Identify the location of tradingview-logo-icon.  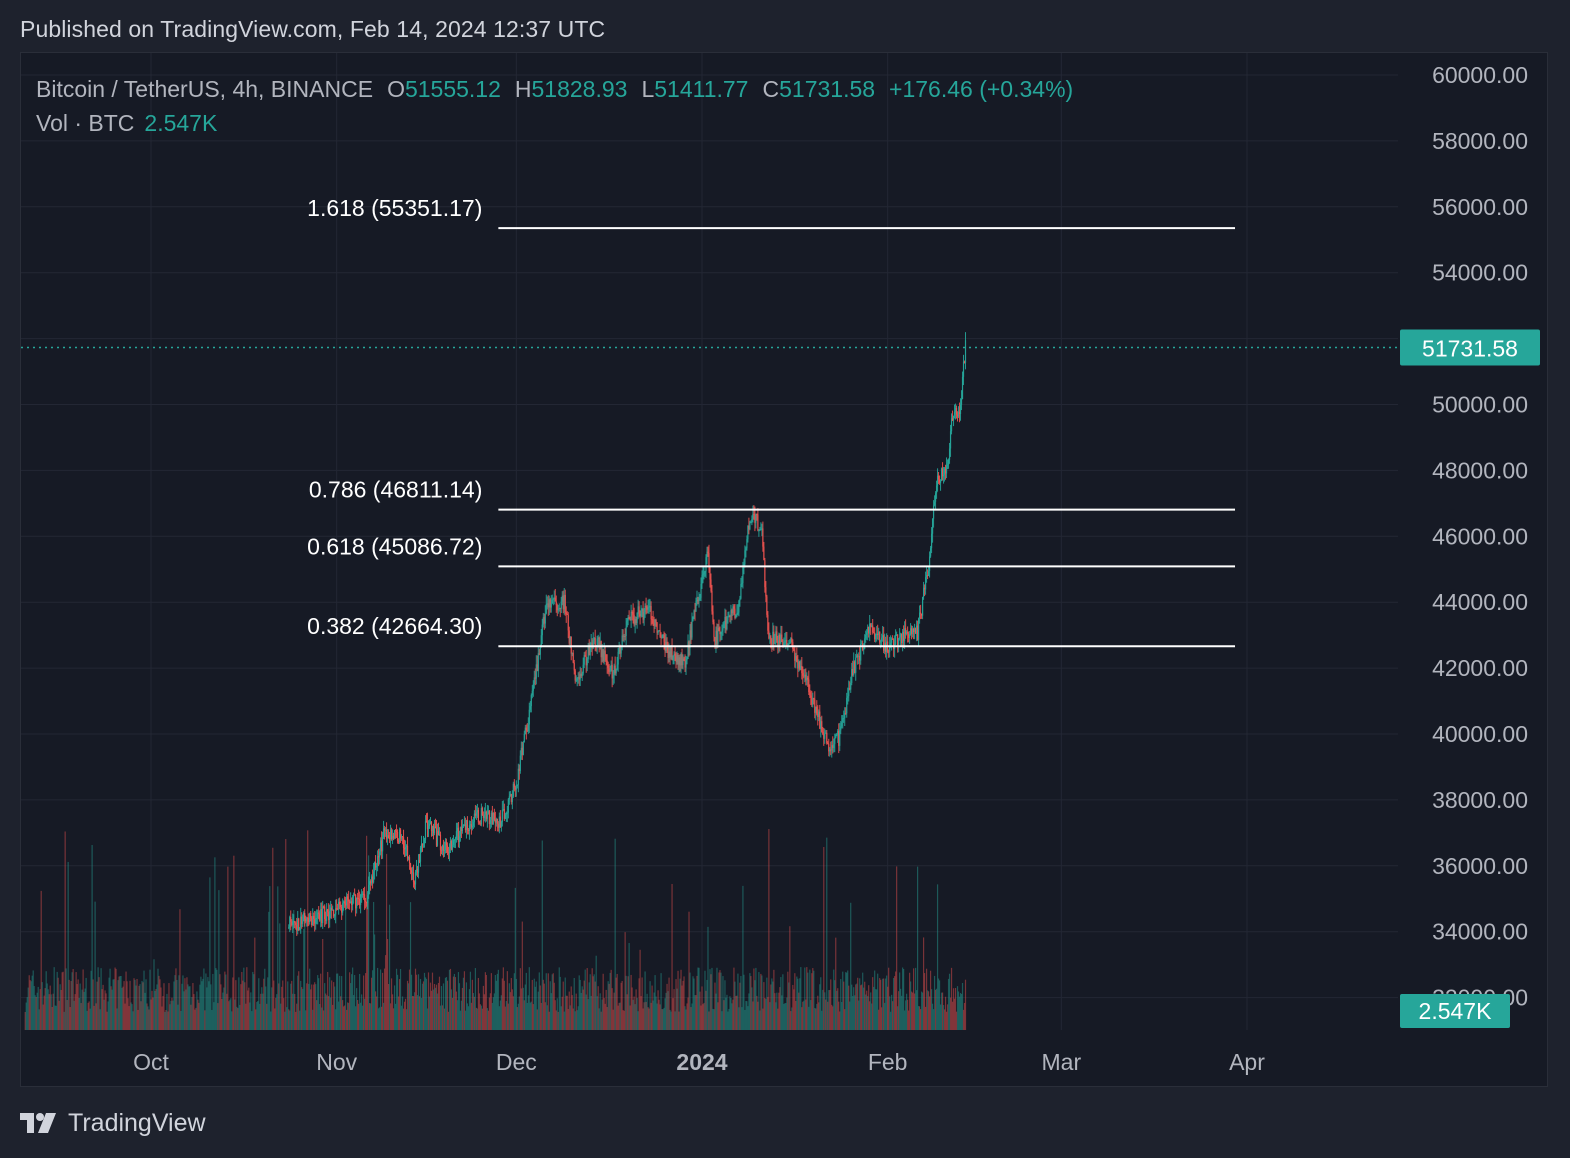
(38, 1123).